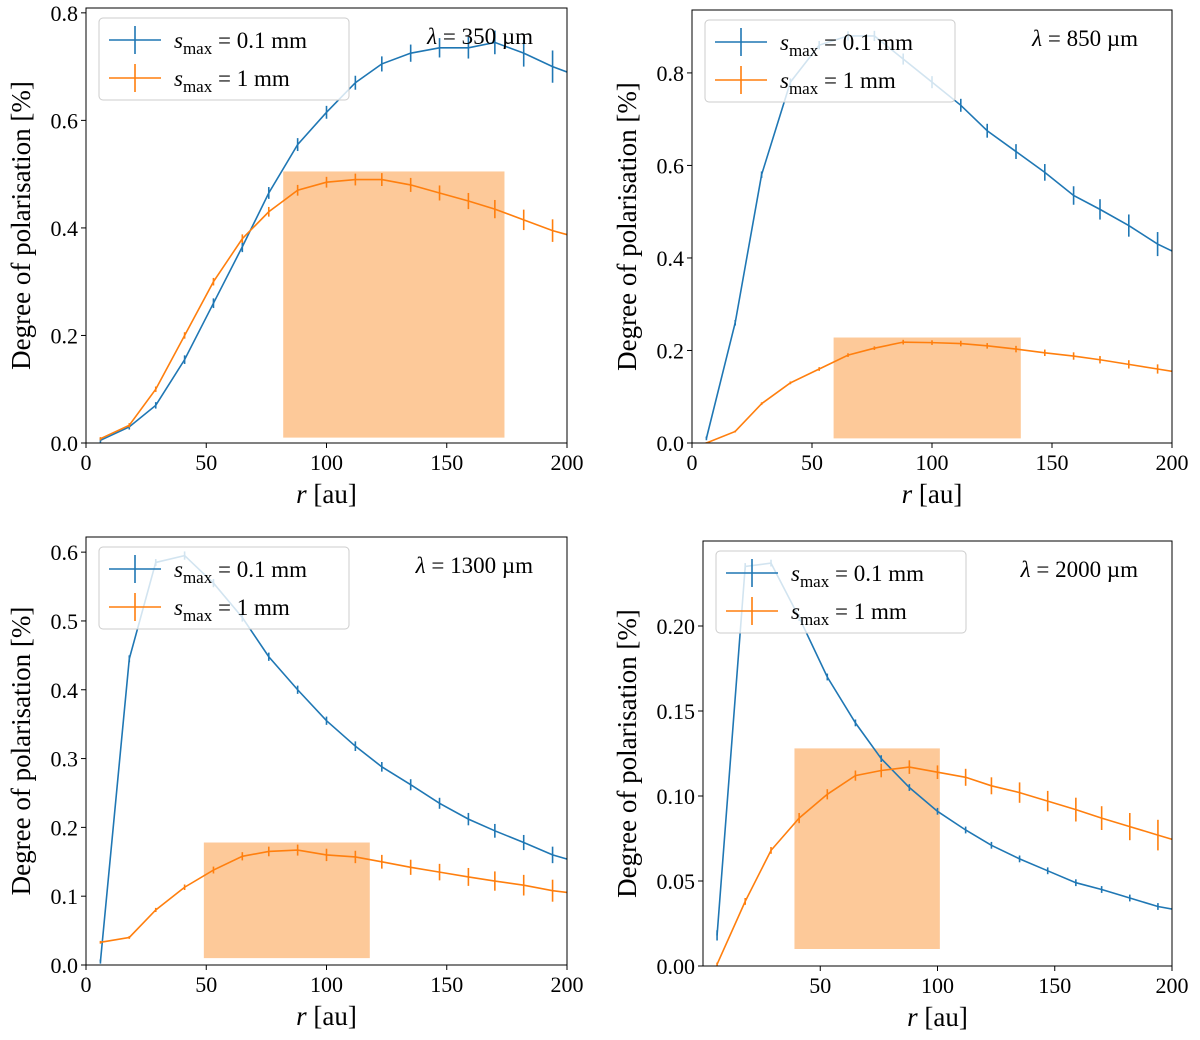  I want to click on y-tick-label: 0.05, so click(676, 881).